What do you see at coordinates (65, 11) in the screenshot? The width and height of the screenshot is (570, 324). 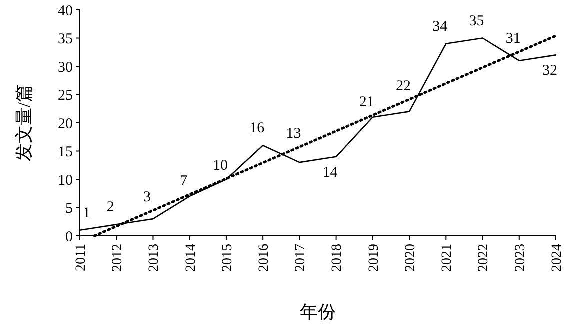 I see `y-tick-label: 40` at bounding box center [65, 11].